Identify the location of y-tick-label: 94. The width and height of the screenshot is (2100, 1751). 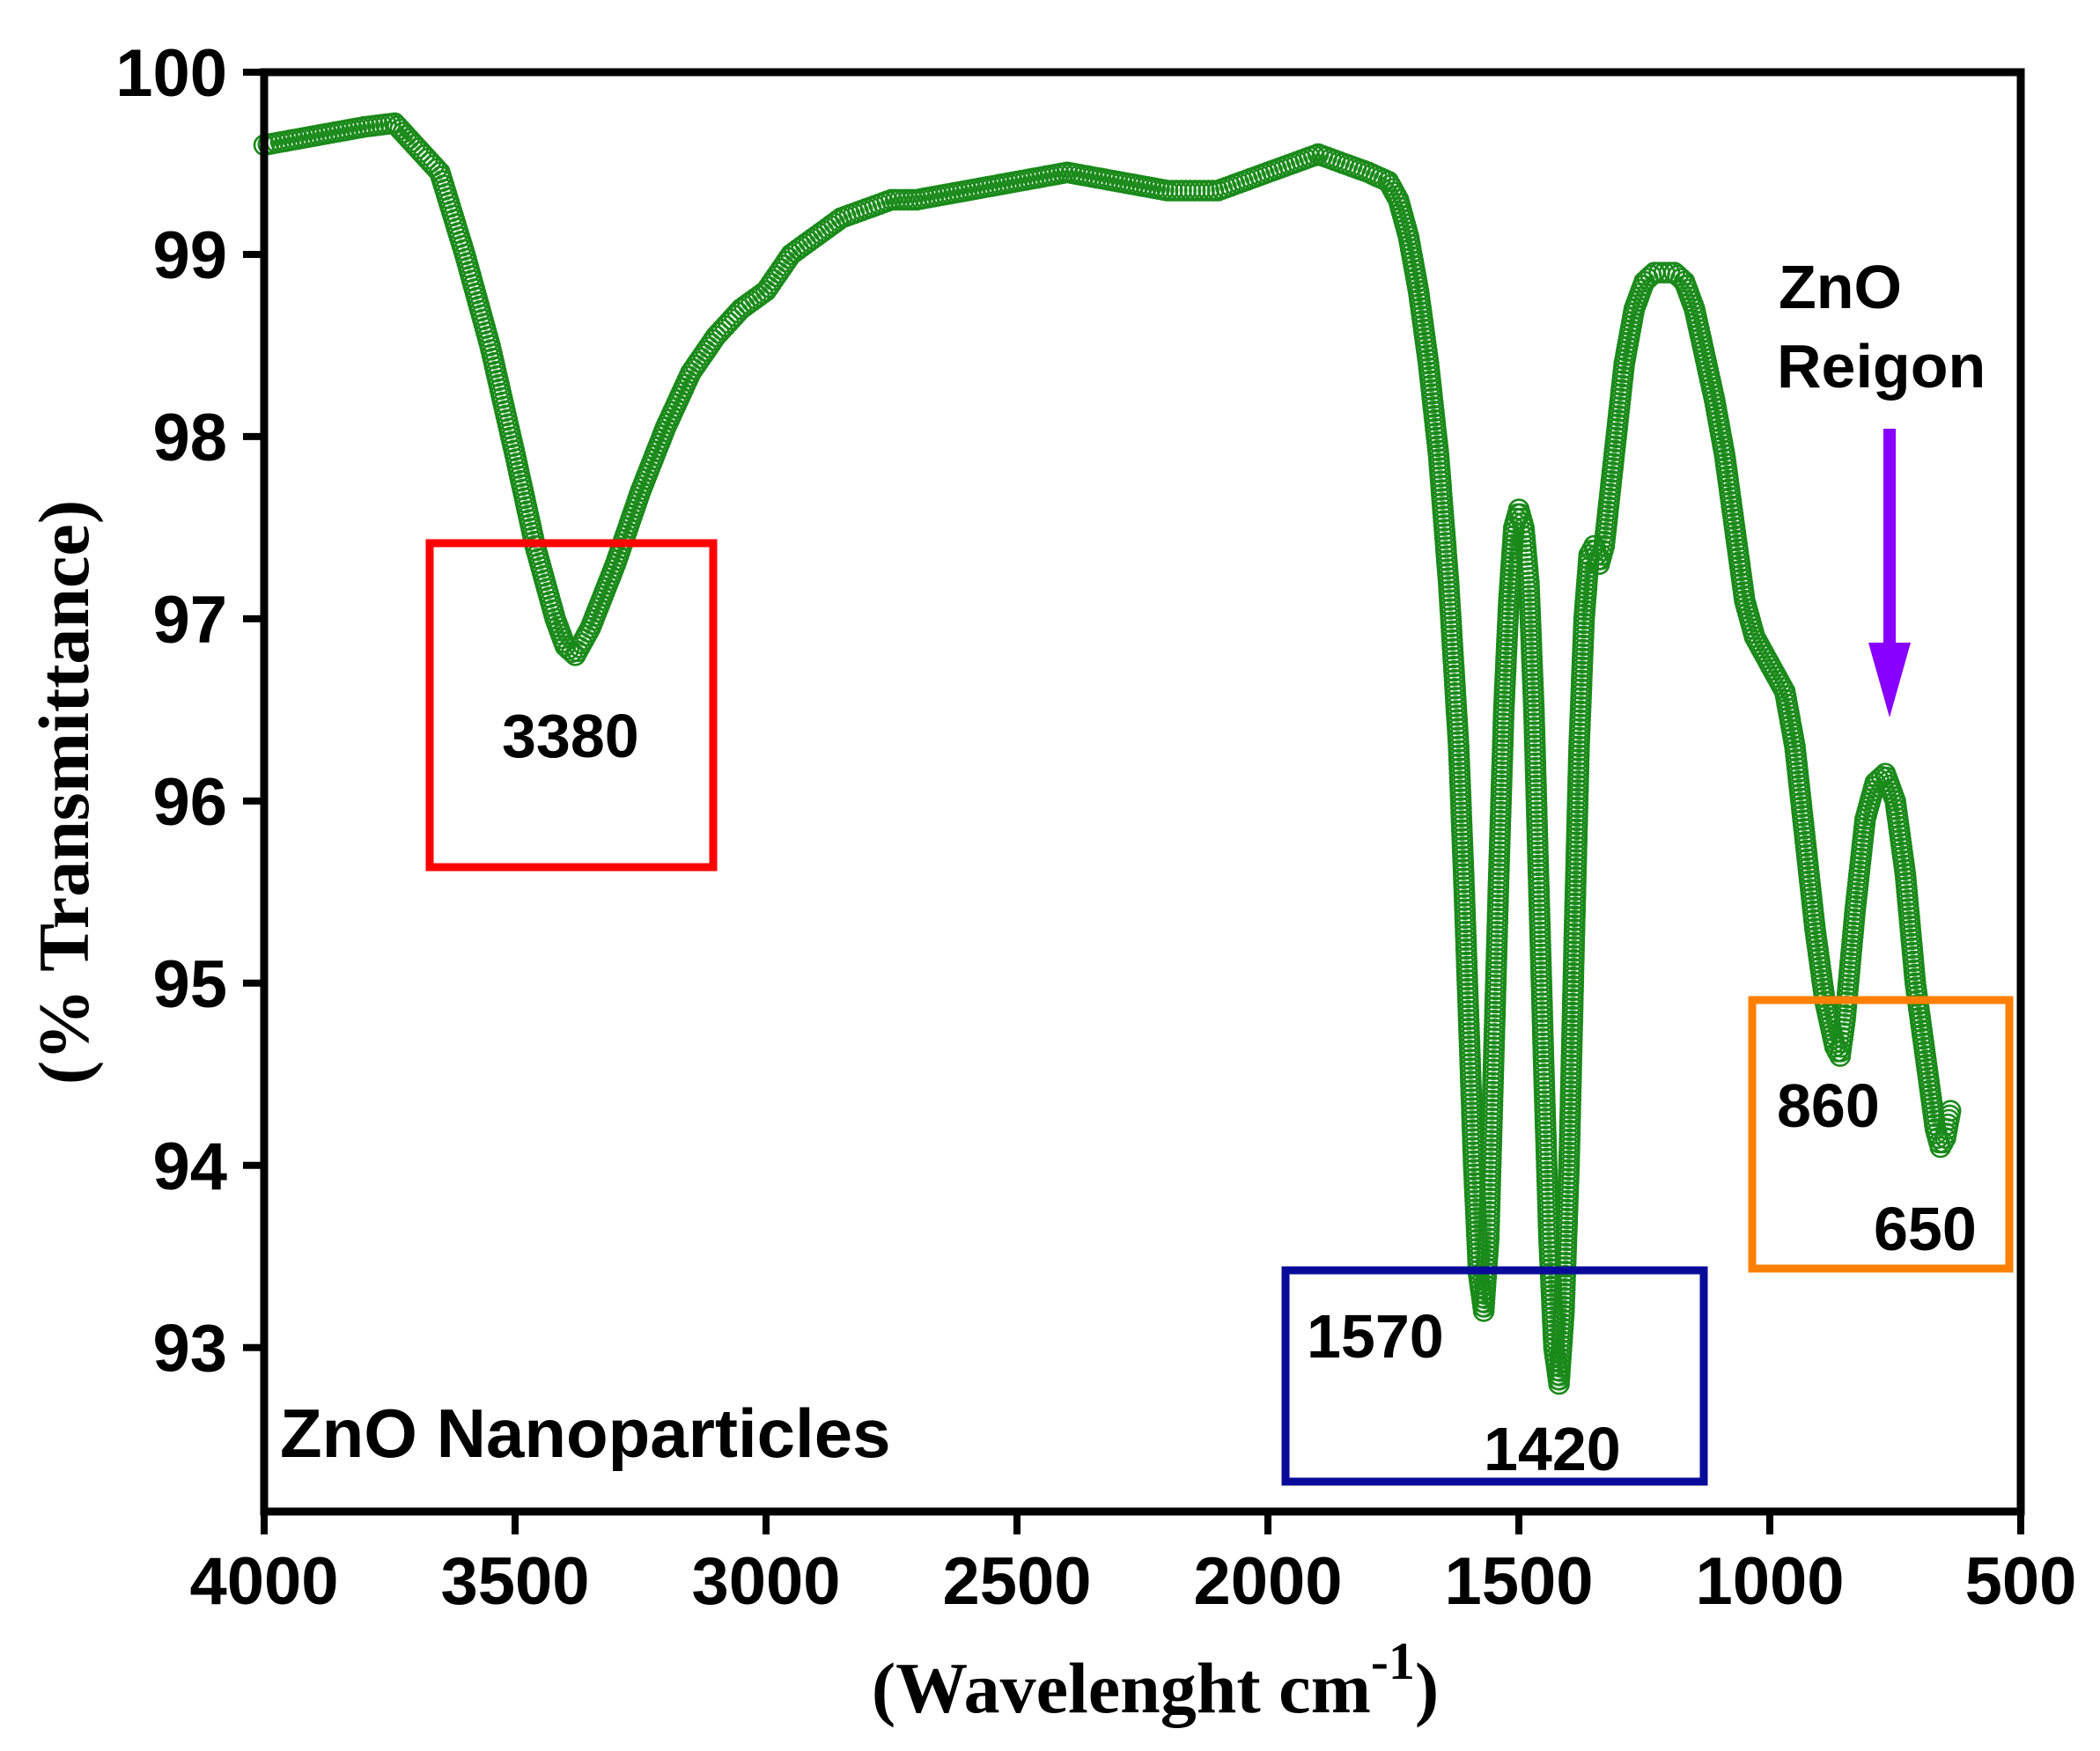
(189, 1166).